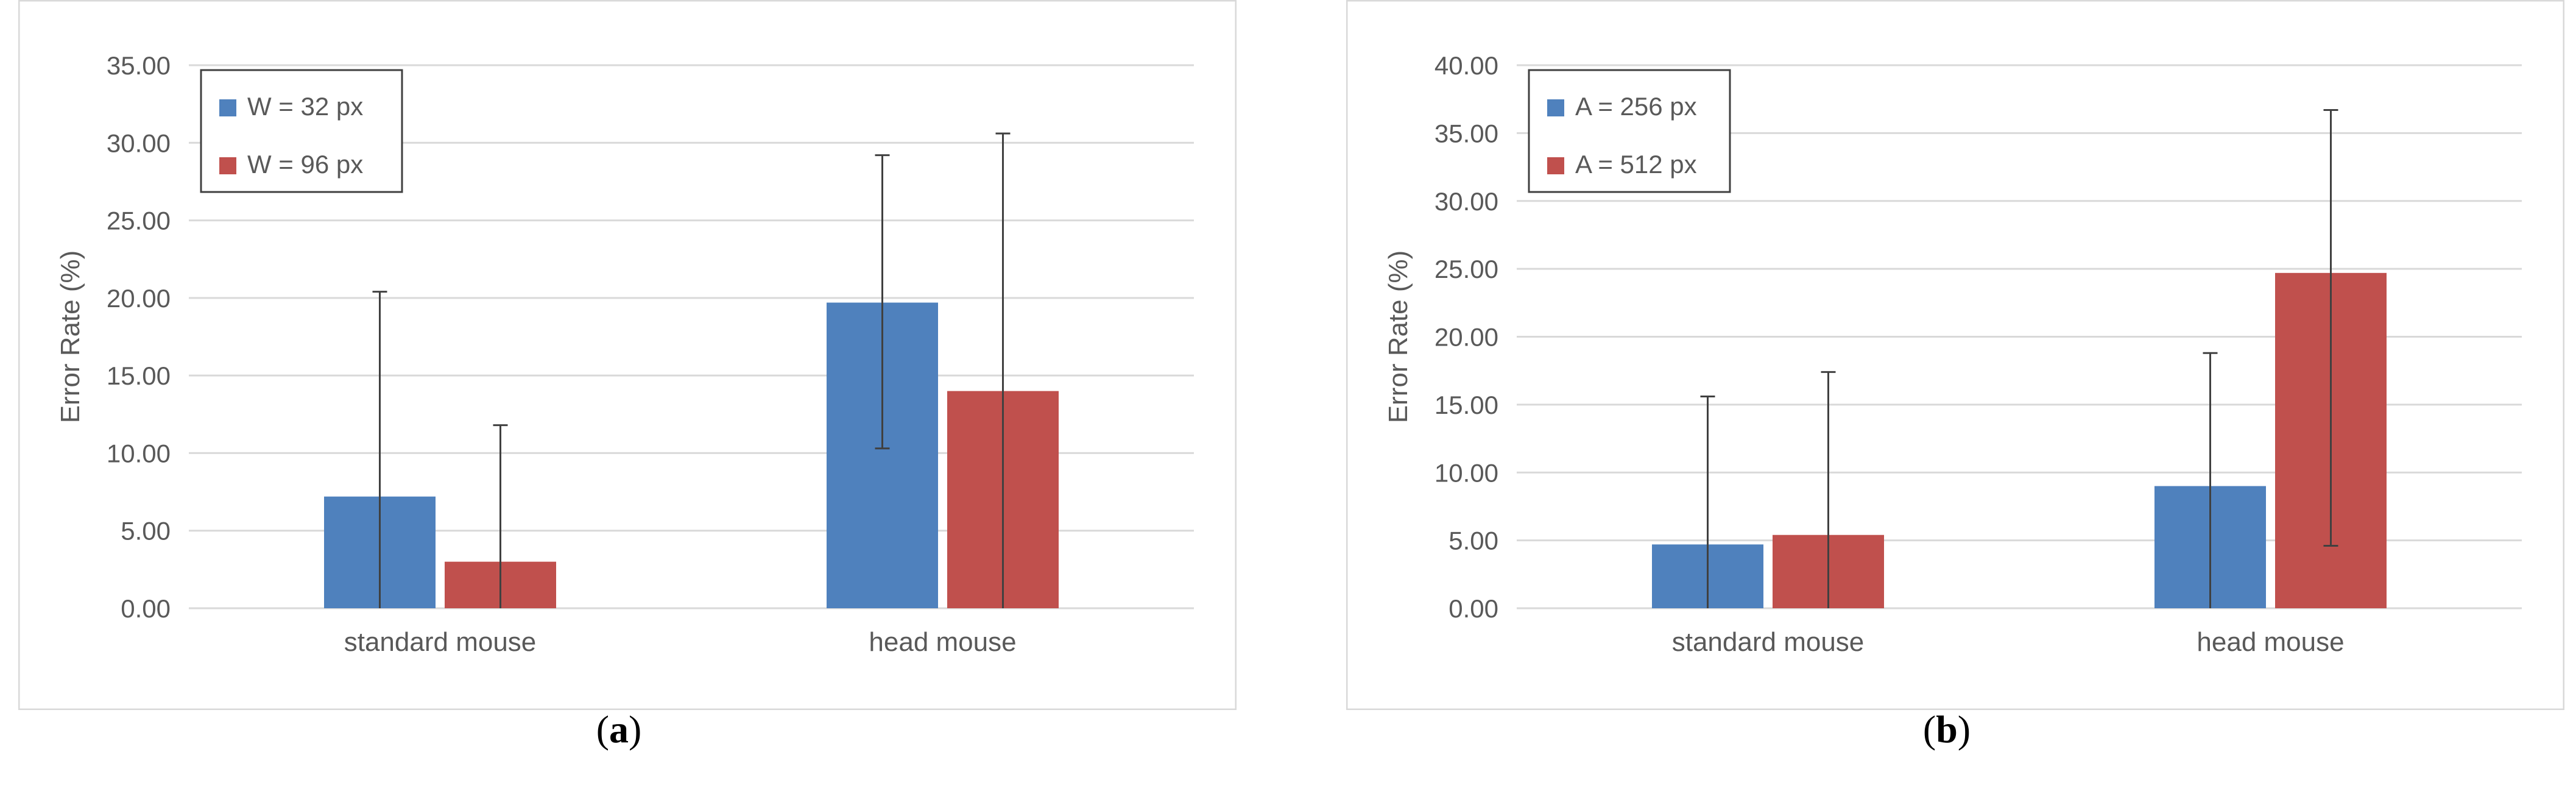  What do you see at coordinates (1466, 405) in the screenshot?
I see `chart-b-y-tick-label: 15.00` at bounding box center [1466, 405].